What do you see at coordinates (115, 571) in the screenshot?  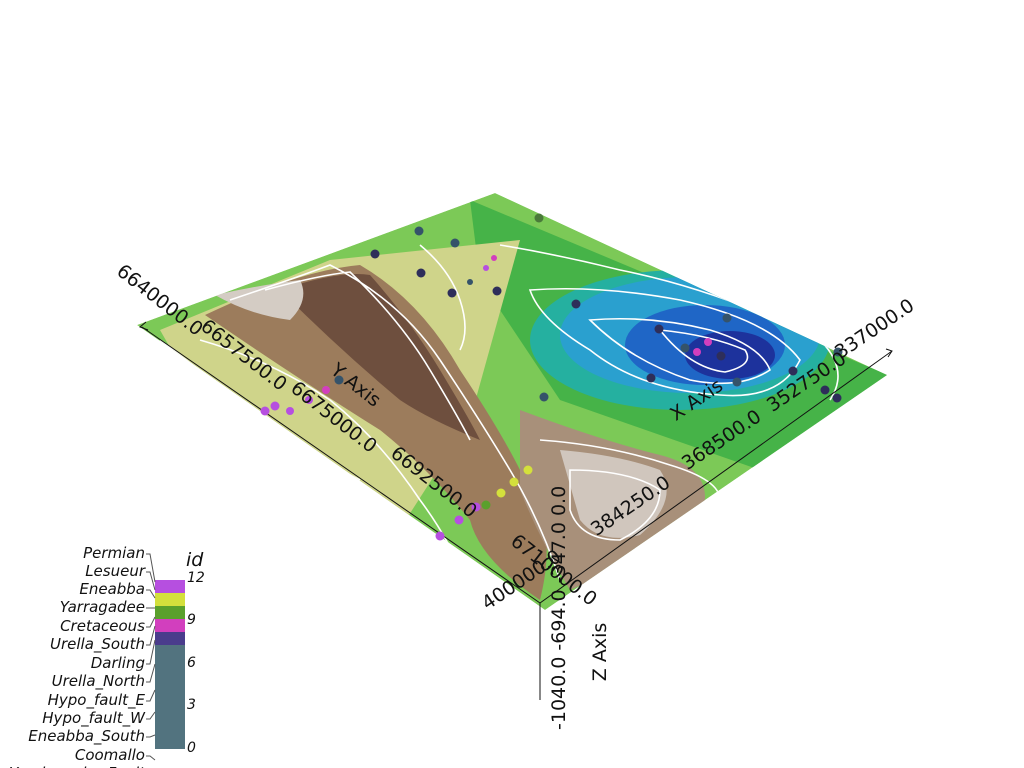 I see `legend-label: Lesueur` at bounding box center [115, 571].